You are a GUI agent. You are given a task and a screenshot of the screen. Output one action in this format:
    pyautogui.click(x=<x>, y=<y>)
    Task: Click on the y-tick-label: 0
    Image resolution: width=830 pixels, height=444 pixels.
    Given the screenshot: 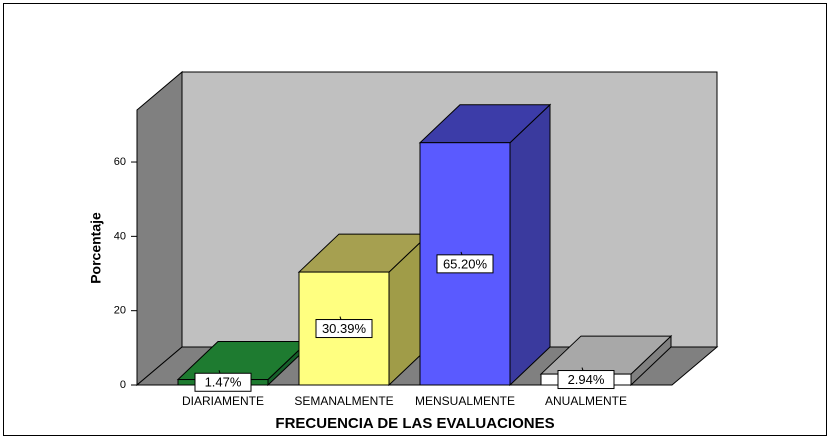 What is the action you would take?
    pyautogui.click(x=123, y=385)
    